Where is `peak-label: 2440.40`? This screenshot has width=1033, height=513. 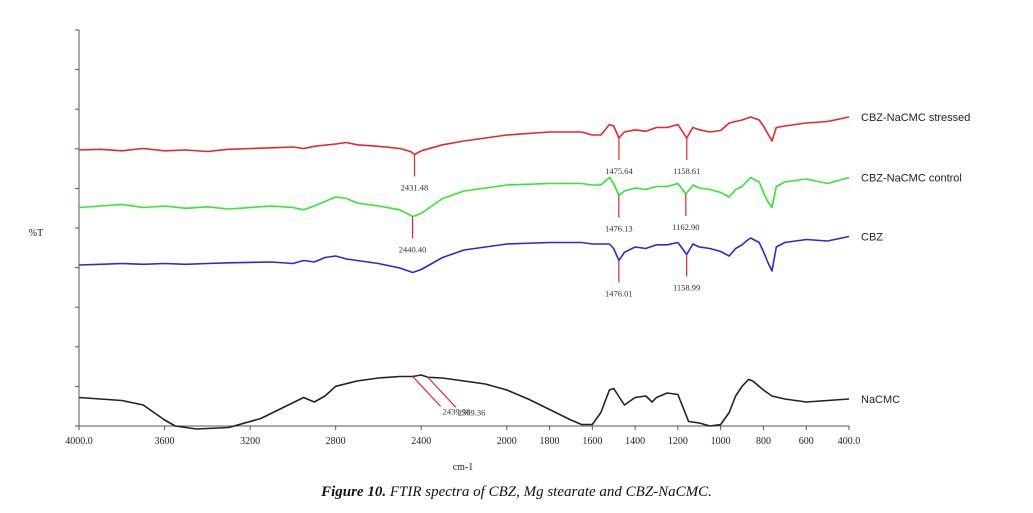
peak-label: 2440.40 is located at coordinates (413, 250).